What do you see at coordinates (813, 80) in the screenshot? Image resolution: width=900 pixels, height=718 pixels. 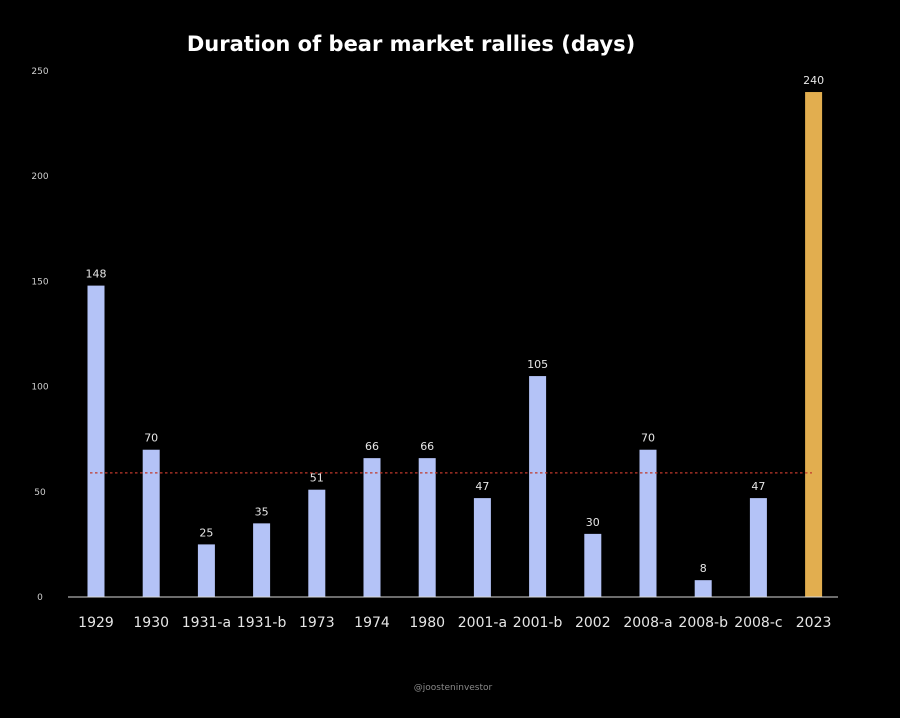 I see `data-label-2023: 240` at bounding box center [813, 80].